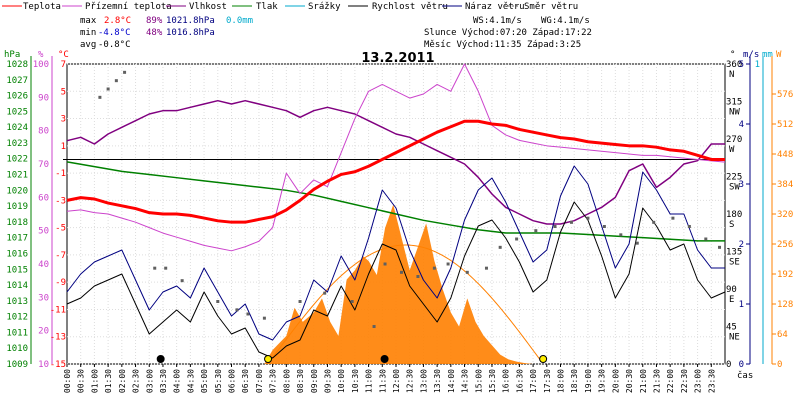 The image size is (800, 400). Describe the element at coordinates (533, 381) in the screenshot. I see `x-tick-label: 17:00` at that location.